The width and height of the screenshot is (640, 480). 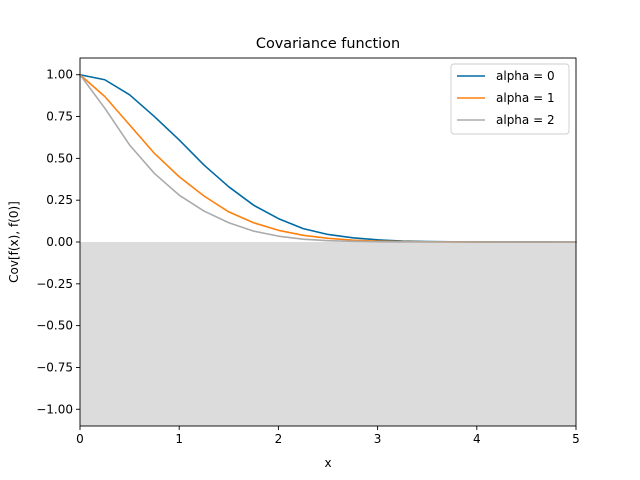 I want to click on y-tick-label: −0.50, so click(x=54, y=326).